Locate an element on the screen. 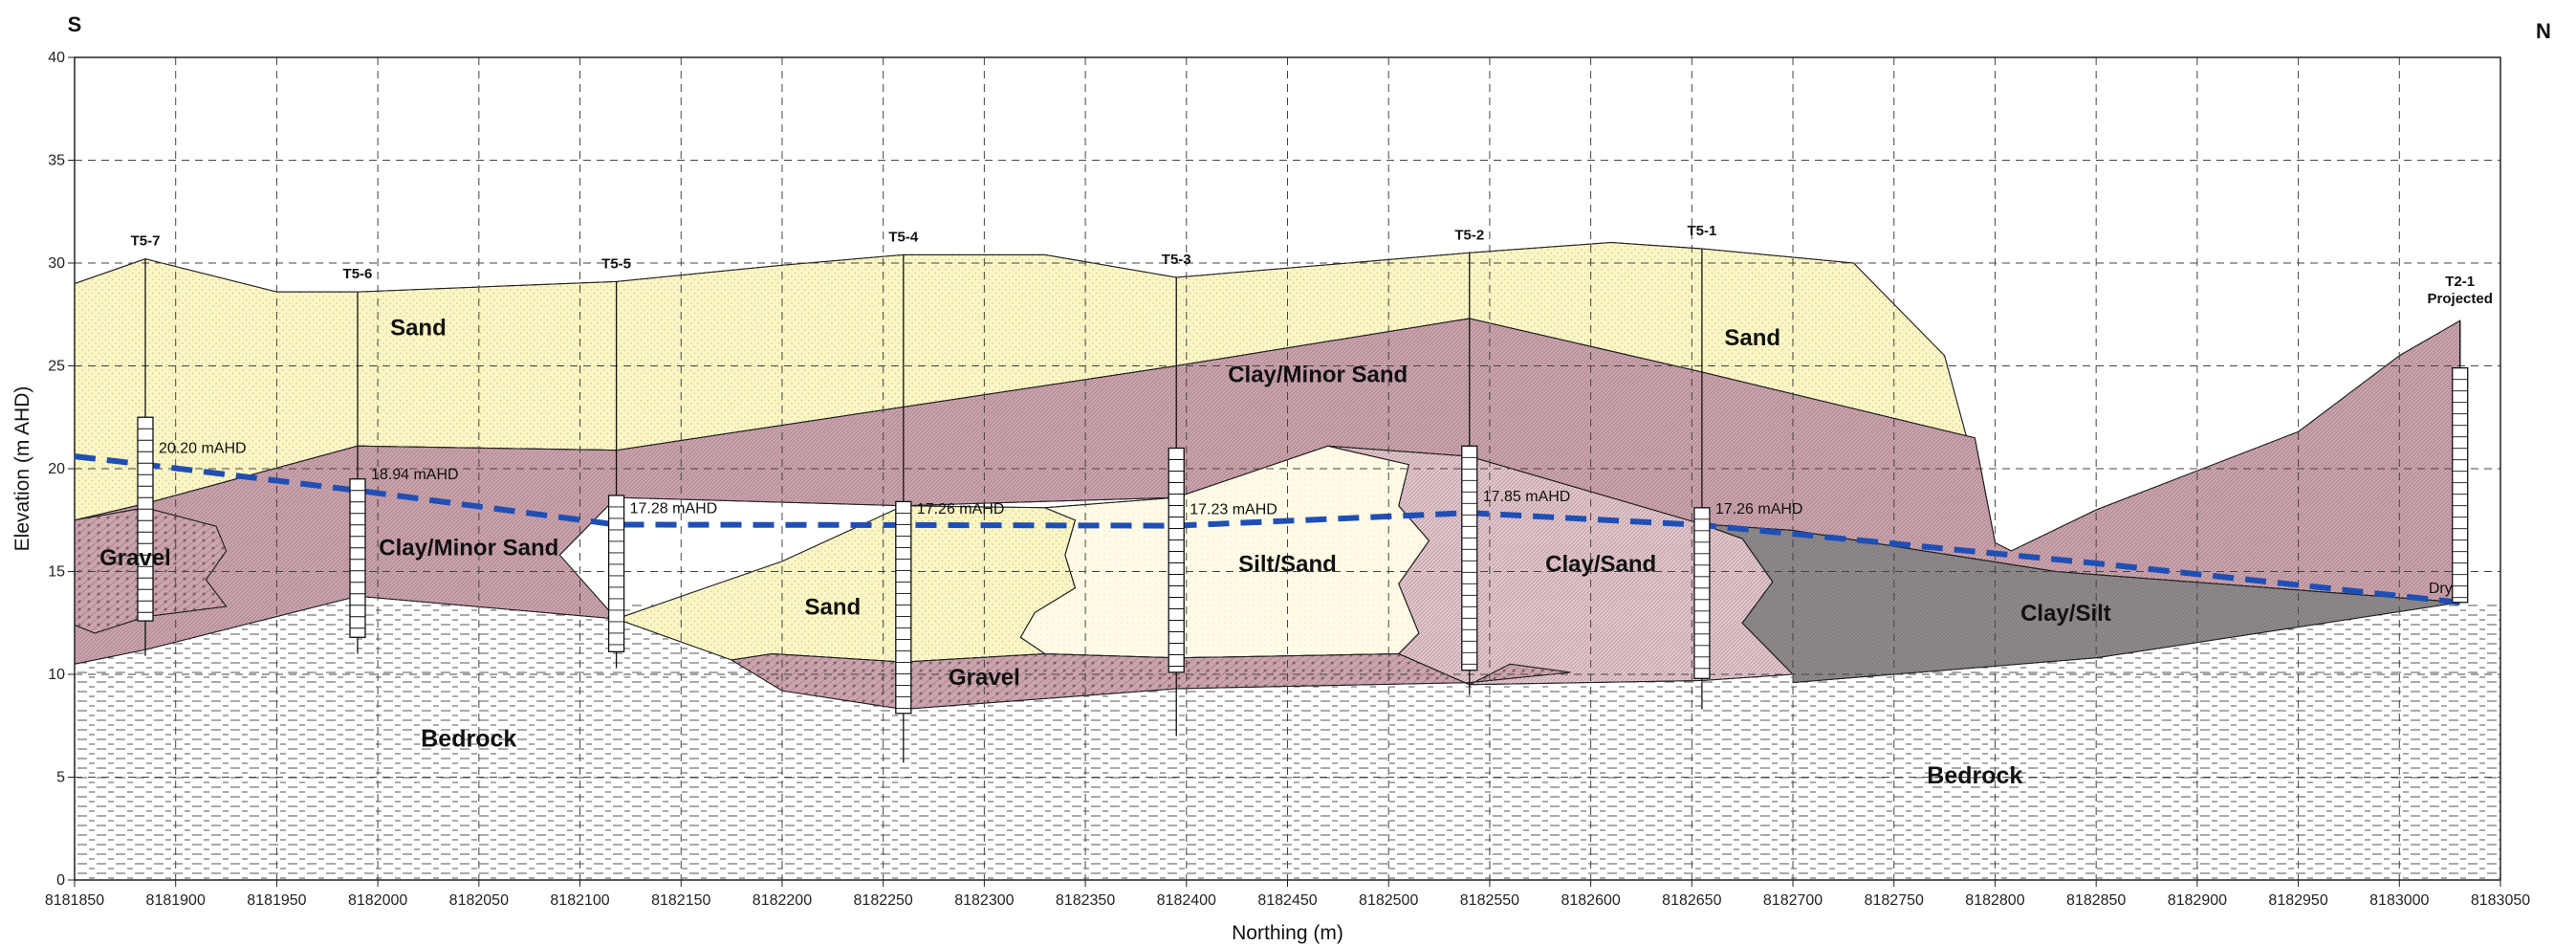 The height and width of the screenshot is (946, 2576). x-tick-label: 8182000 is located at coordinates (377, 900).